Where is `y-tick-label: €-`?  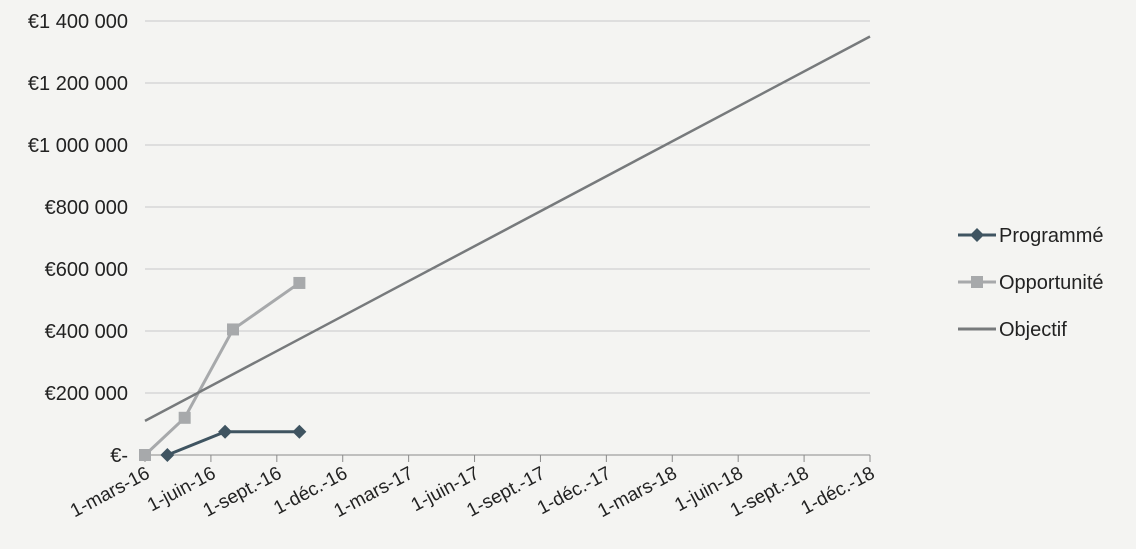
y-tick-label: €- is located at coordinates (119, 456).